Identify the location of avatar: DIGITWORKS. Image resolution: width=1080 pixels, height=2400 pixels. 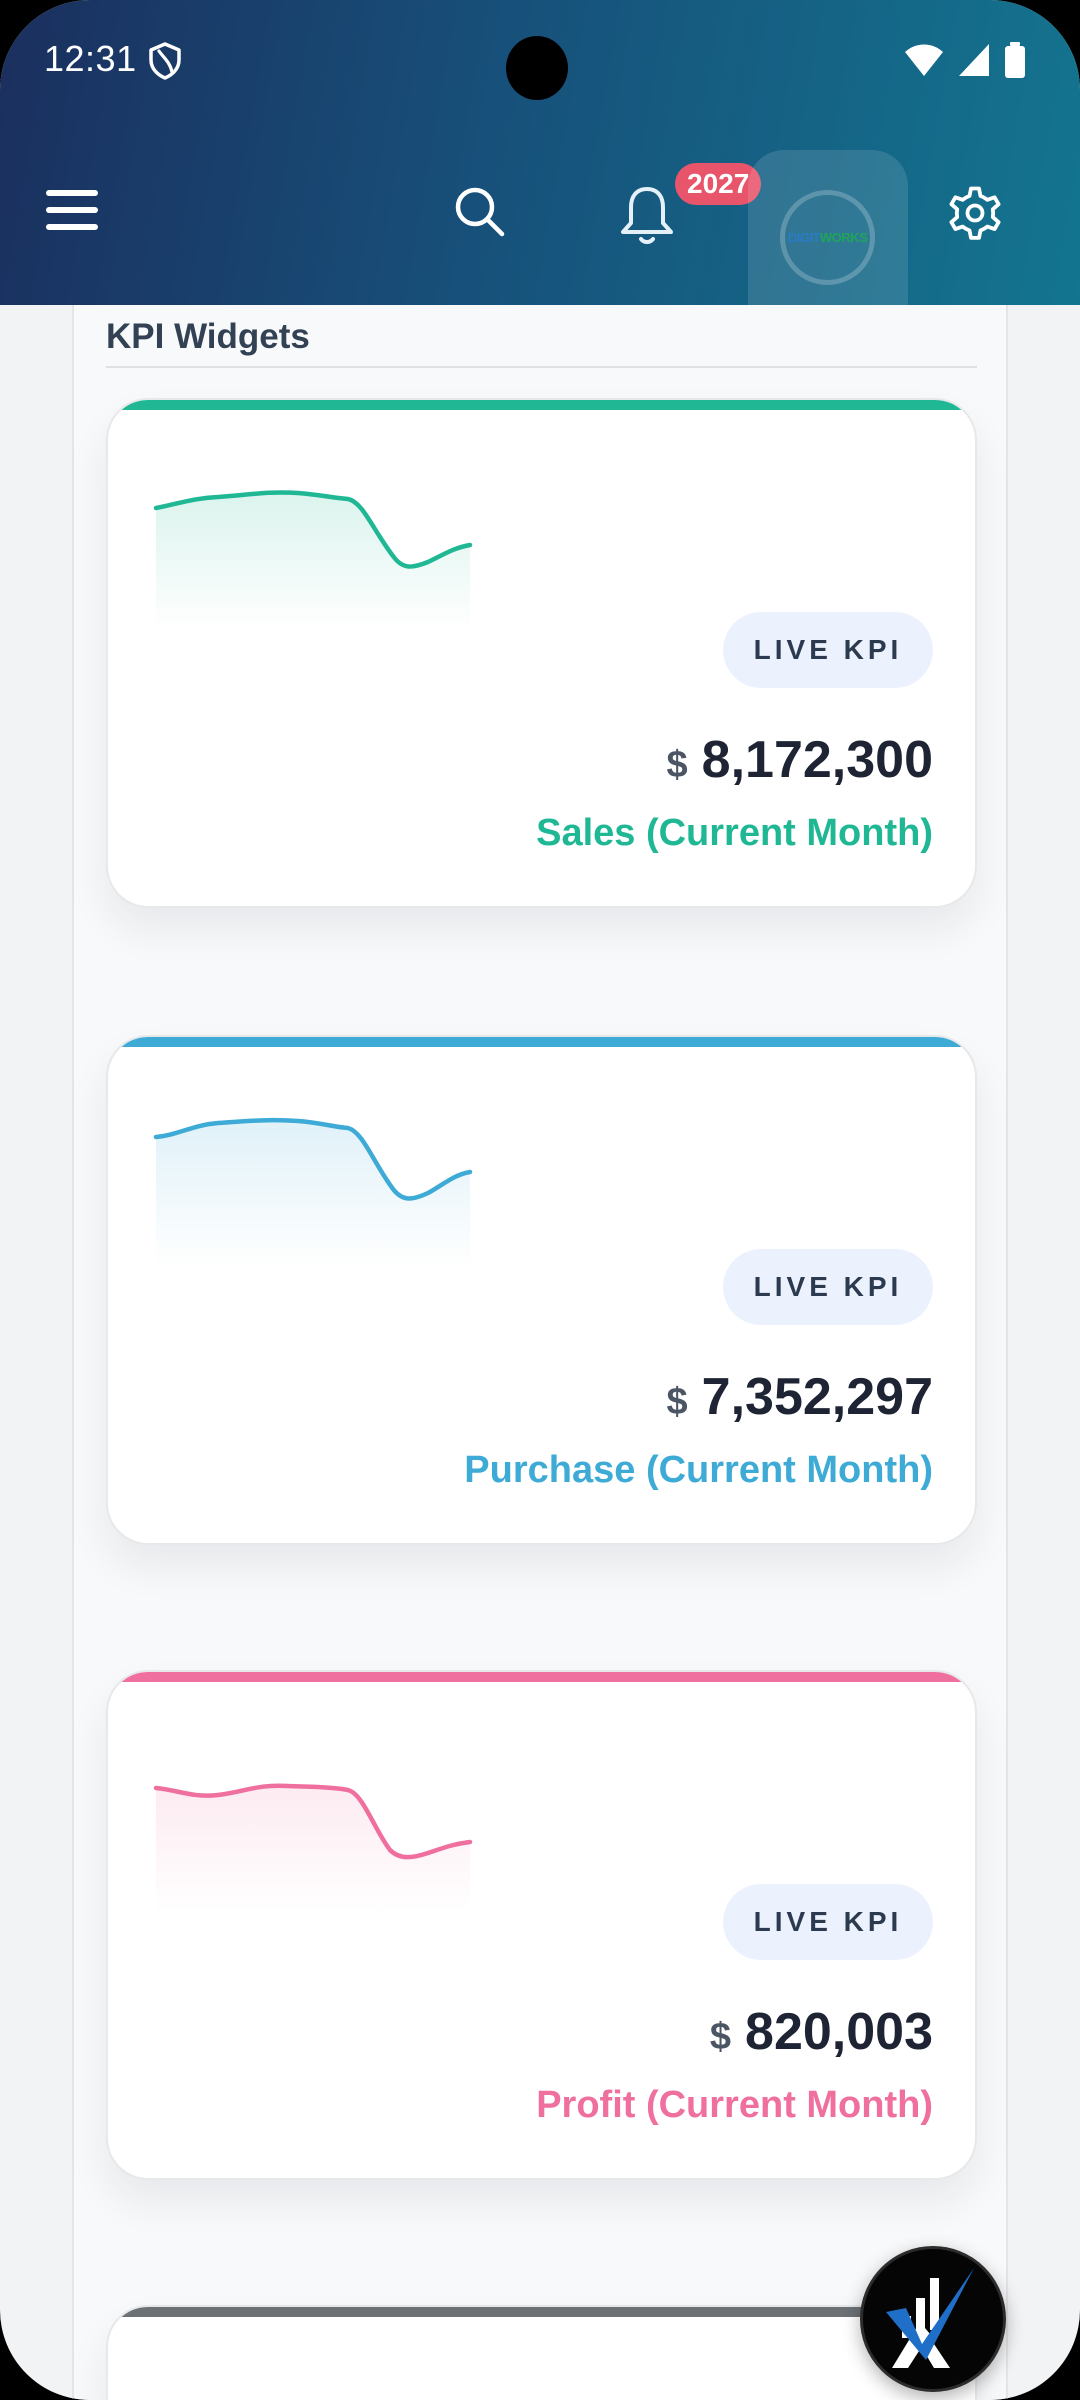
(827, 237).